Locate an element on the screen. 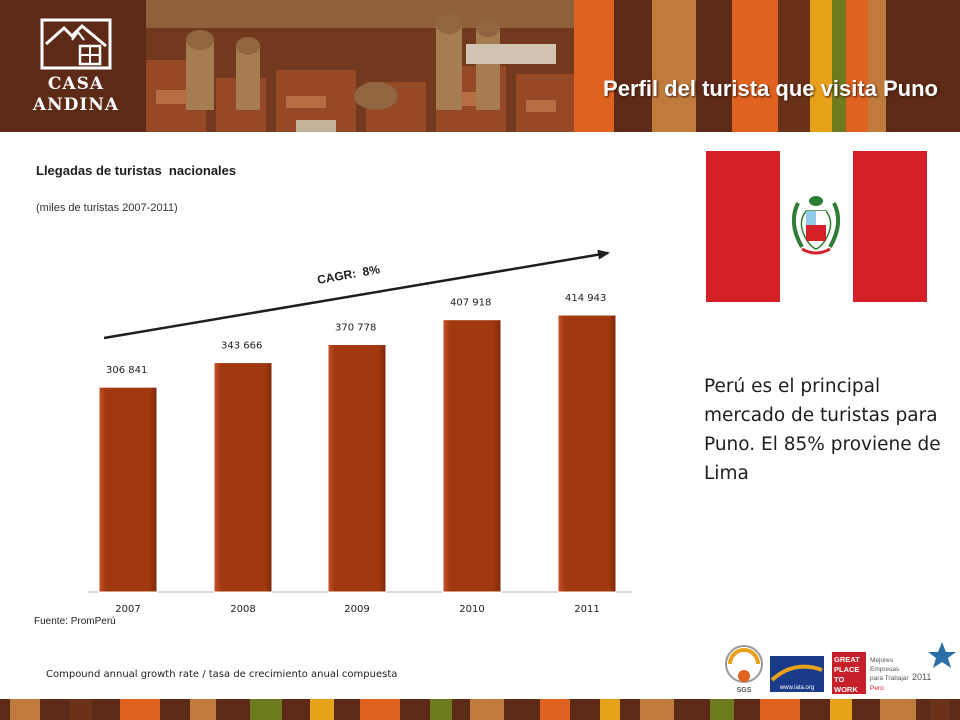  star-icon is located at coordinates (942, 655).